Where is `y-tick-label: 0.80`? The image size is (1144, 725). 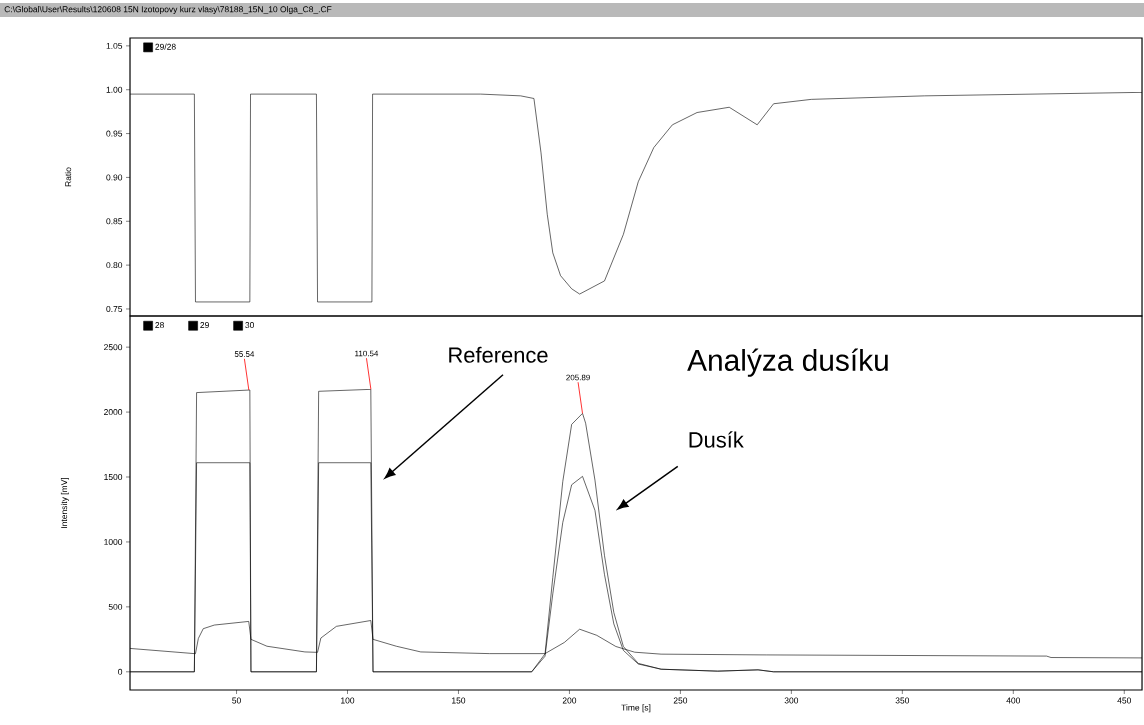
y-tick-label: 0.80 is located at coordinates (114, 265).